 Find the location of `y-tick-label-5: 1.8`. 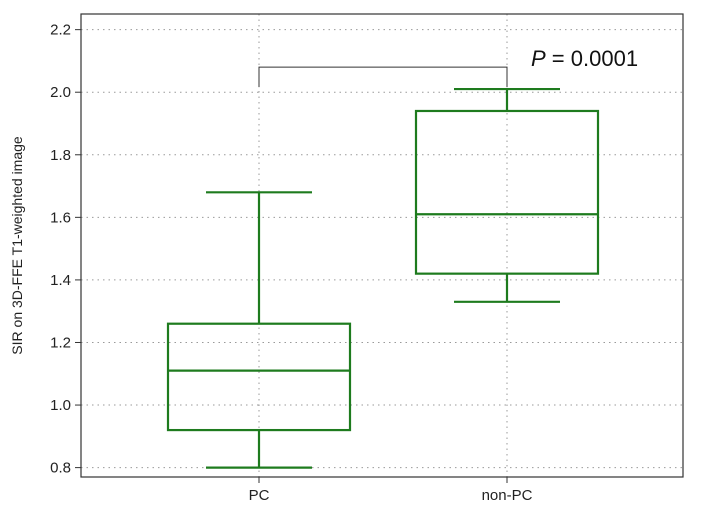

y-tick-label-5: 1.8 is located at coordinates (60, 155).